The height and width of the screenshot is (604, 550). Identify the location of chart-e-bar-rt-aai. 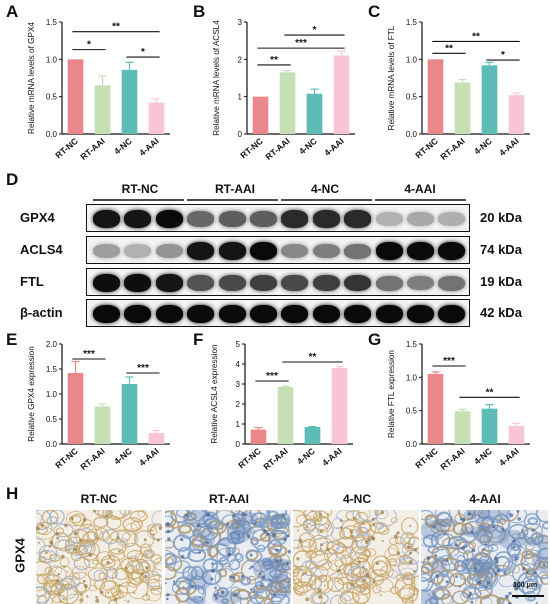
(102, 425).